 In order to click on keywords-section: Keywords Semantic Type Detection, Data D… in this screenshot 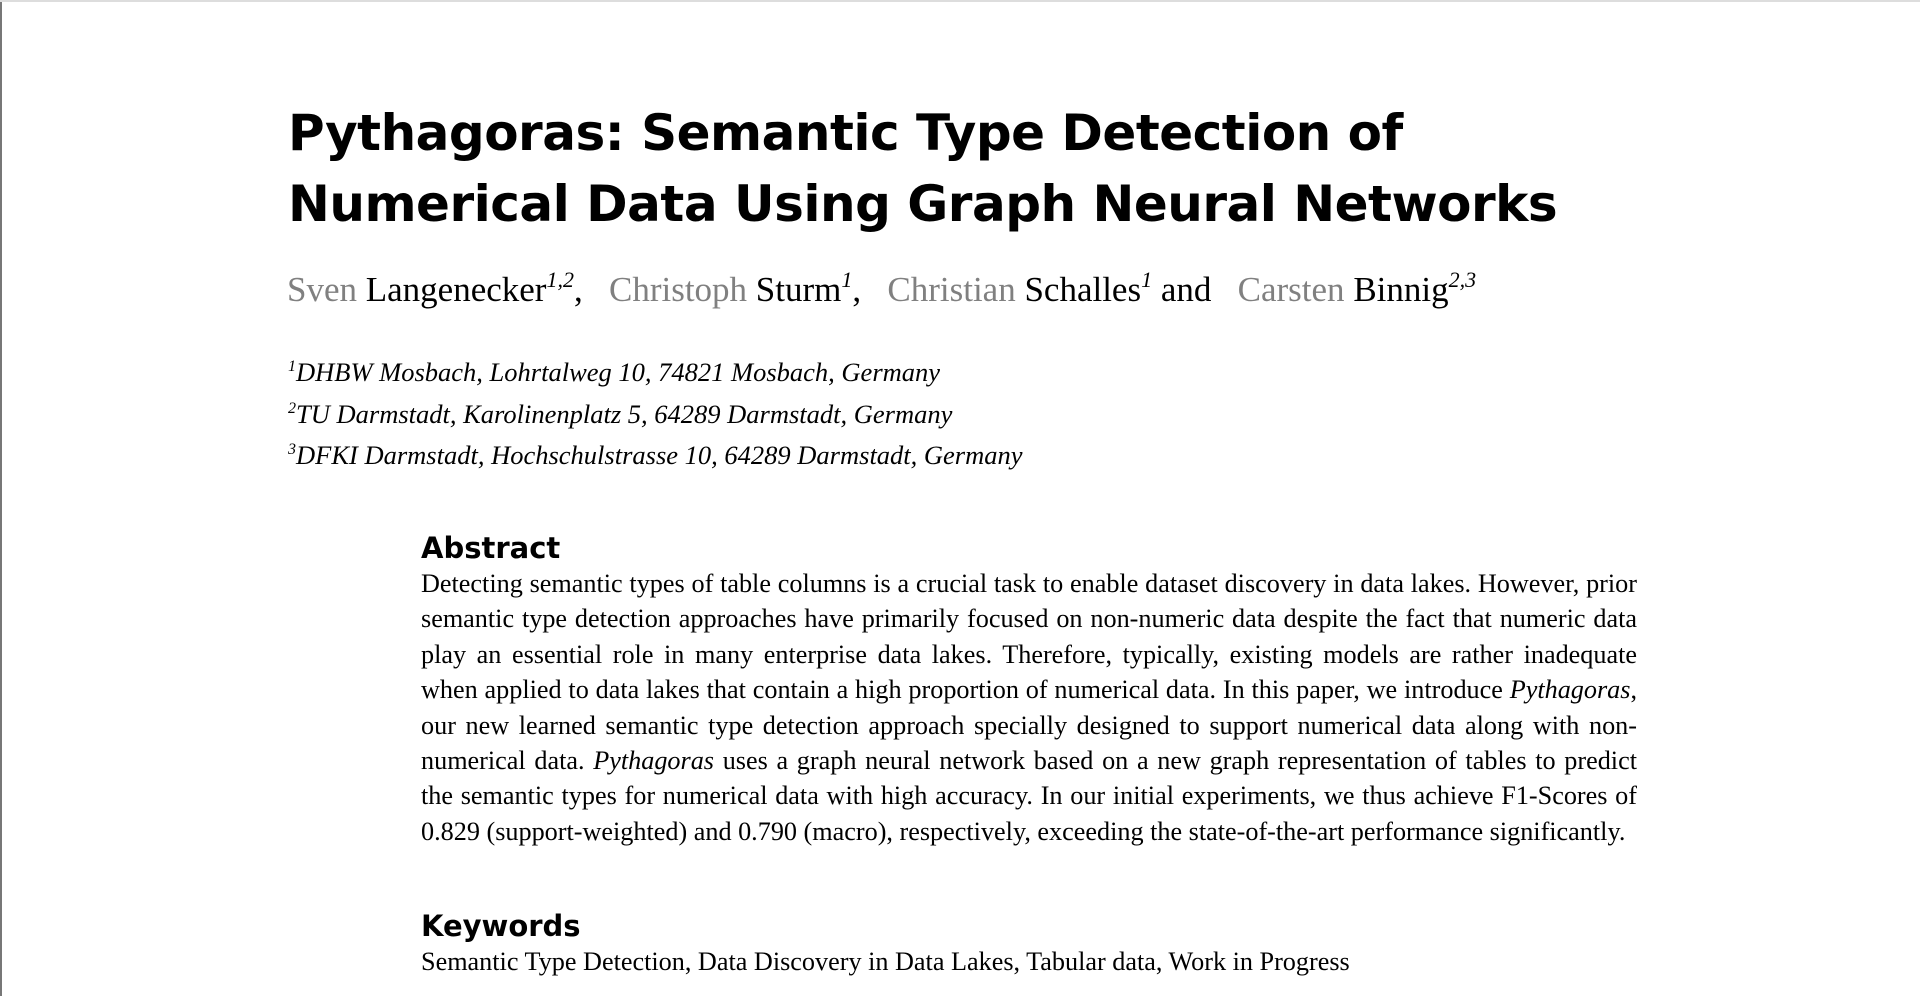, I will do `click(1029, 944)`.